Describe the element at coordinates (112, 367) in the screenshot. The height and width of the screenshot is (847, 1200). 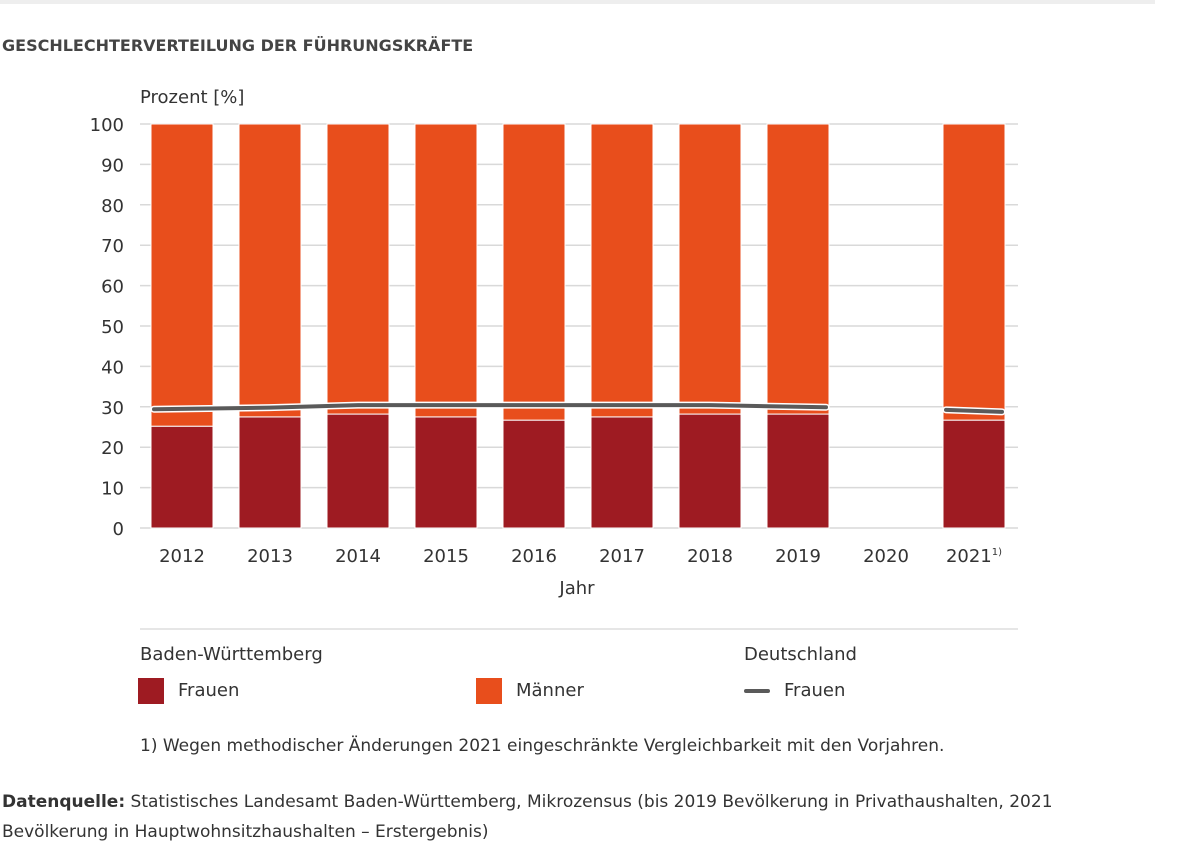
I see `y-tick-label: 40` at that location.